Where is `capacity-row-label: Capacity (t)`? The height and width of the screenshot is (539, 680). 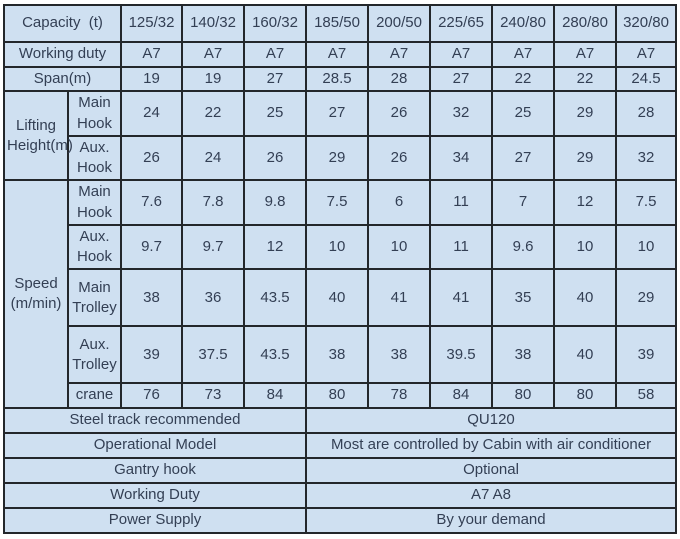 capacity-row-label: Capacity (t) is located at coordinates (62, 23).